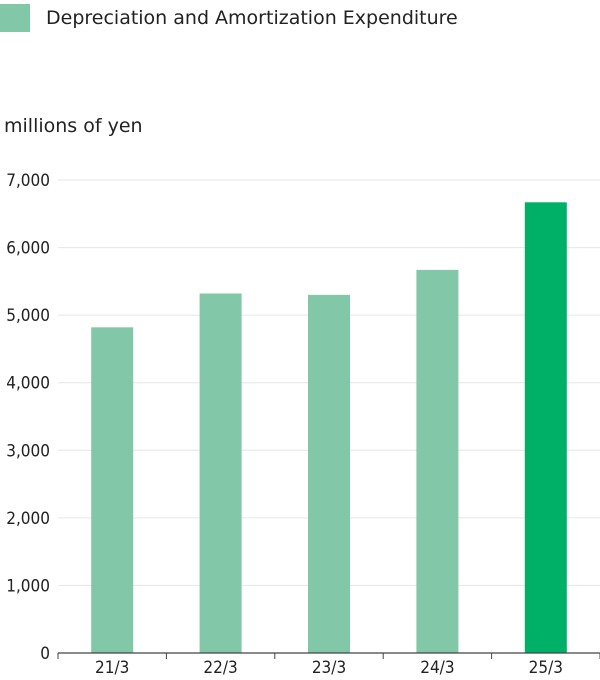 The height and width of the screenshot is (680, 600). I want to click on y-axis-unit-label: millions of yen, so click(73, 126).